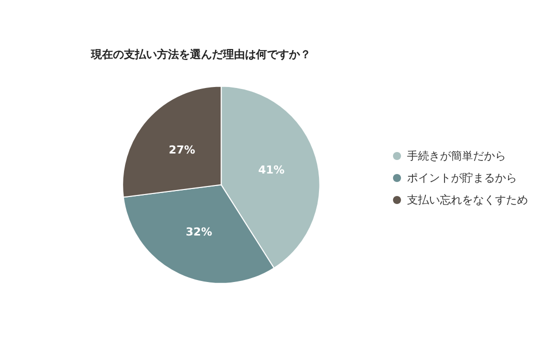  Describe the element at coordinates (200, 54) in the screenshot. I see `chart-title: 現在の支払い方法を選んだ理由は何ですか？` at that location.